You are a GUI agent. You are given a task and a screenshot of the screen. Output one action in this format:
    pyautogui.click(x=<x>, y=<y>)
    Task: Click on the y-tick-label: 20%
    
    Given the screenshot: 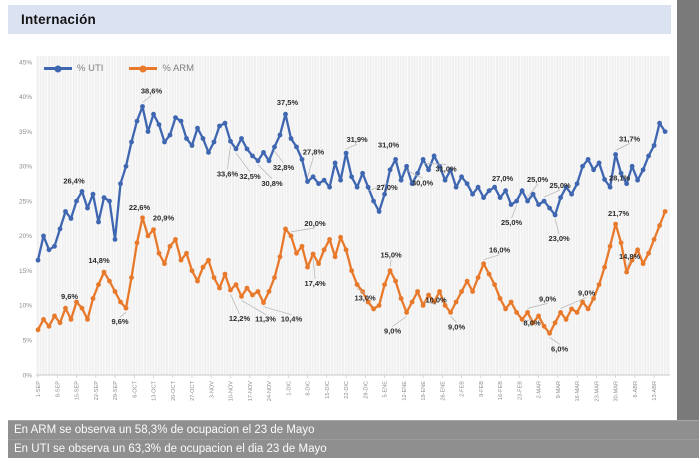 What is the action you would take?
    pyautogui.click(x=25, y=236)
    